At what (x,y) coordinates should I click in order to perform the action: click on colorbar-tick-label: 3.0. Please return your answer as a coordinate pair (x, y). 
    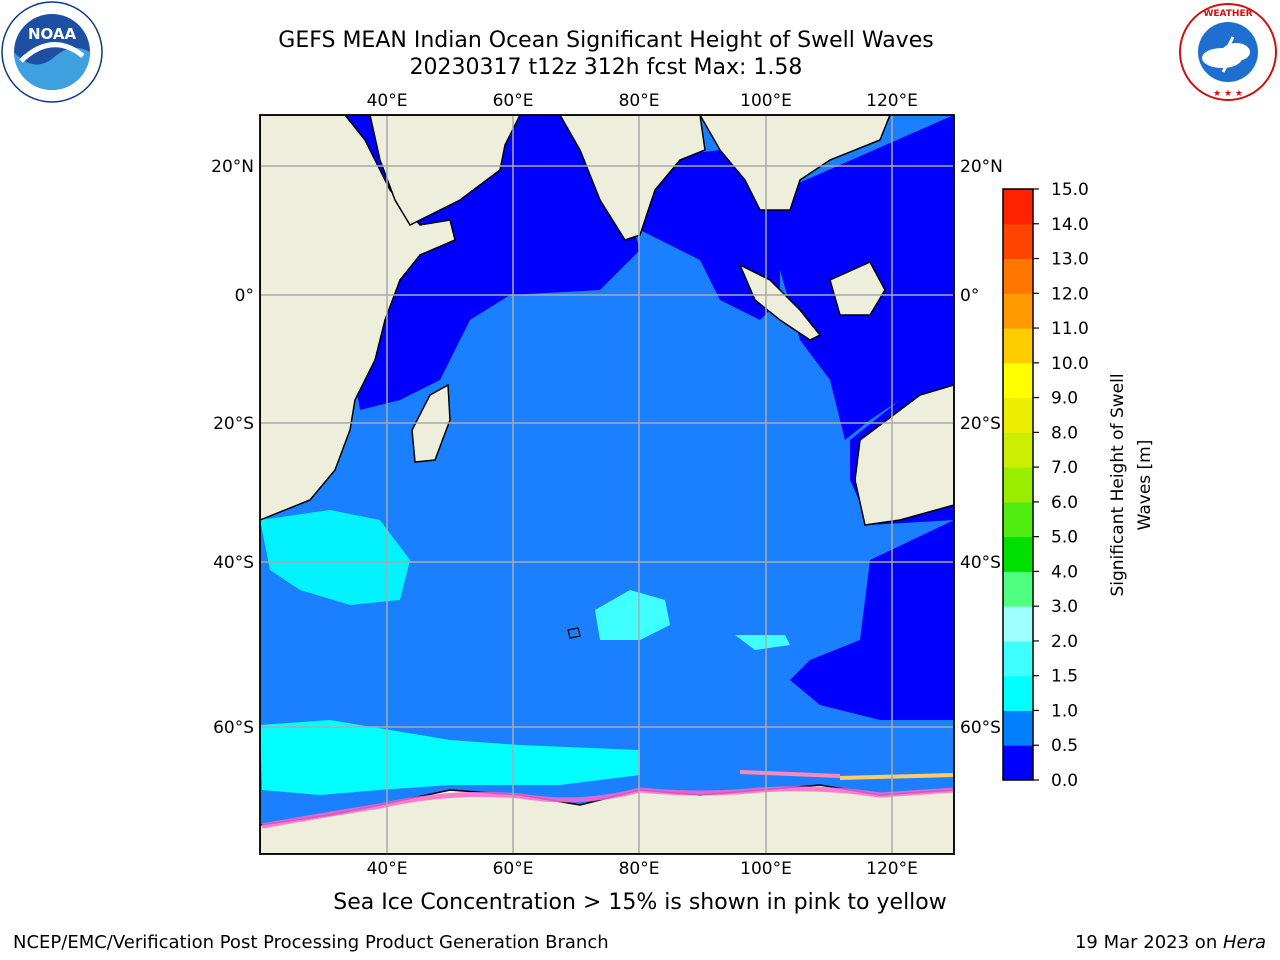
    Looking at the image, I should click on (1064, 607).